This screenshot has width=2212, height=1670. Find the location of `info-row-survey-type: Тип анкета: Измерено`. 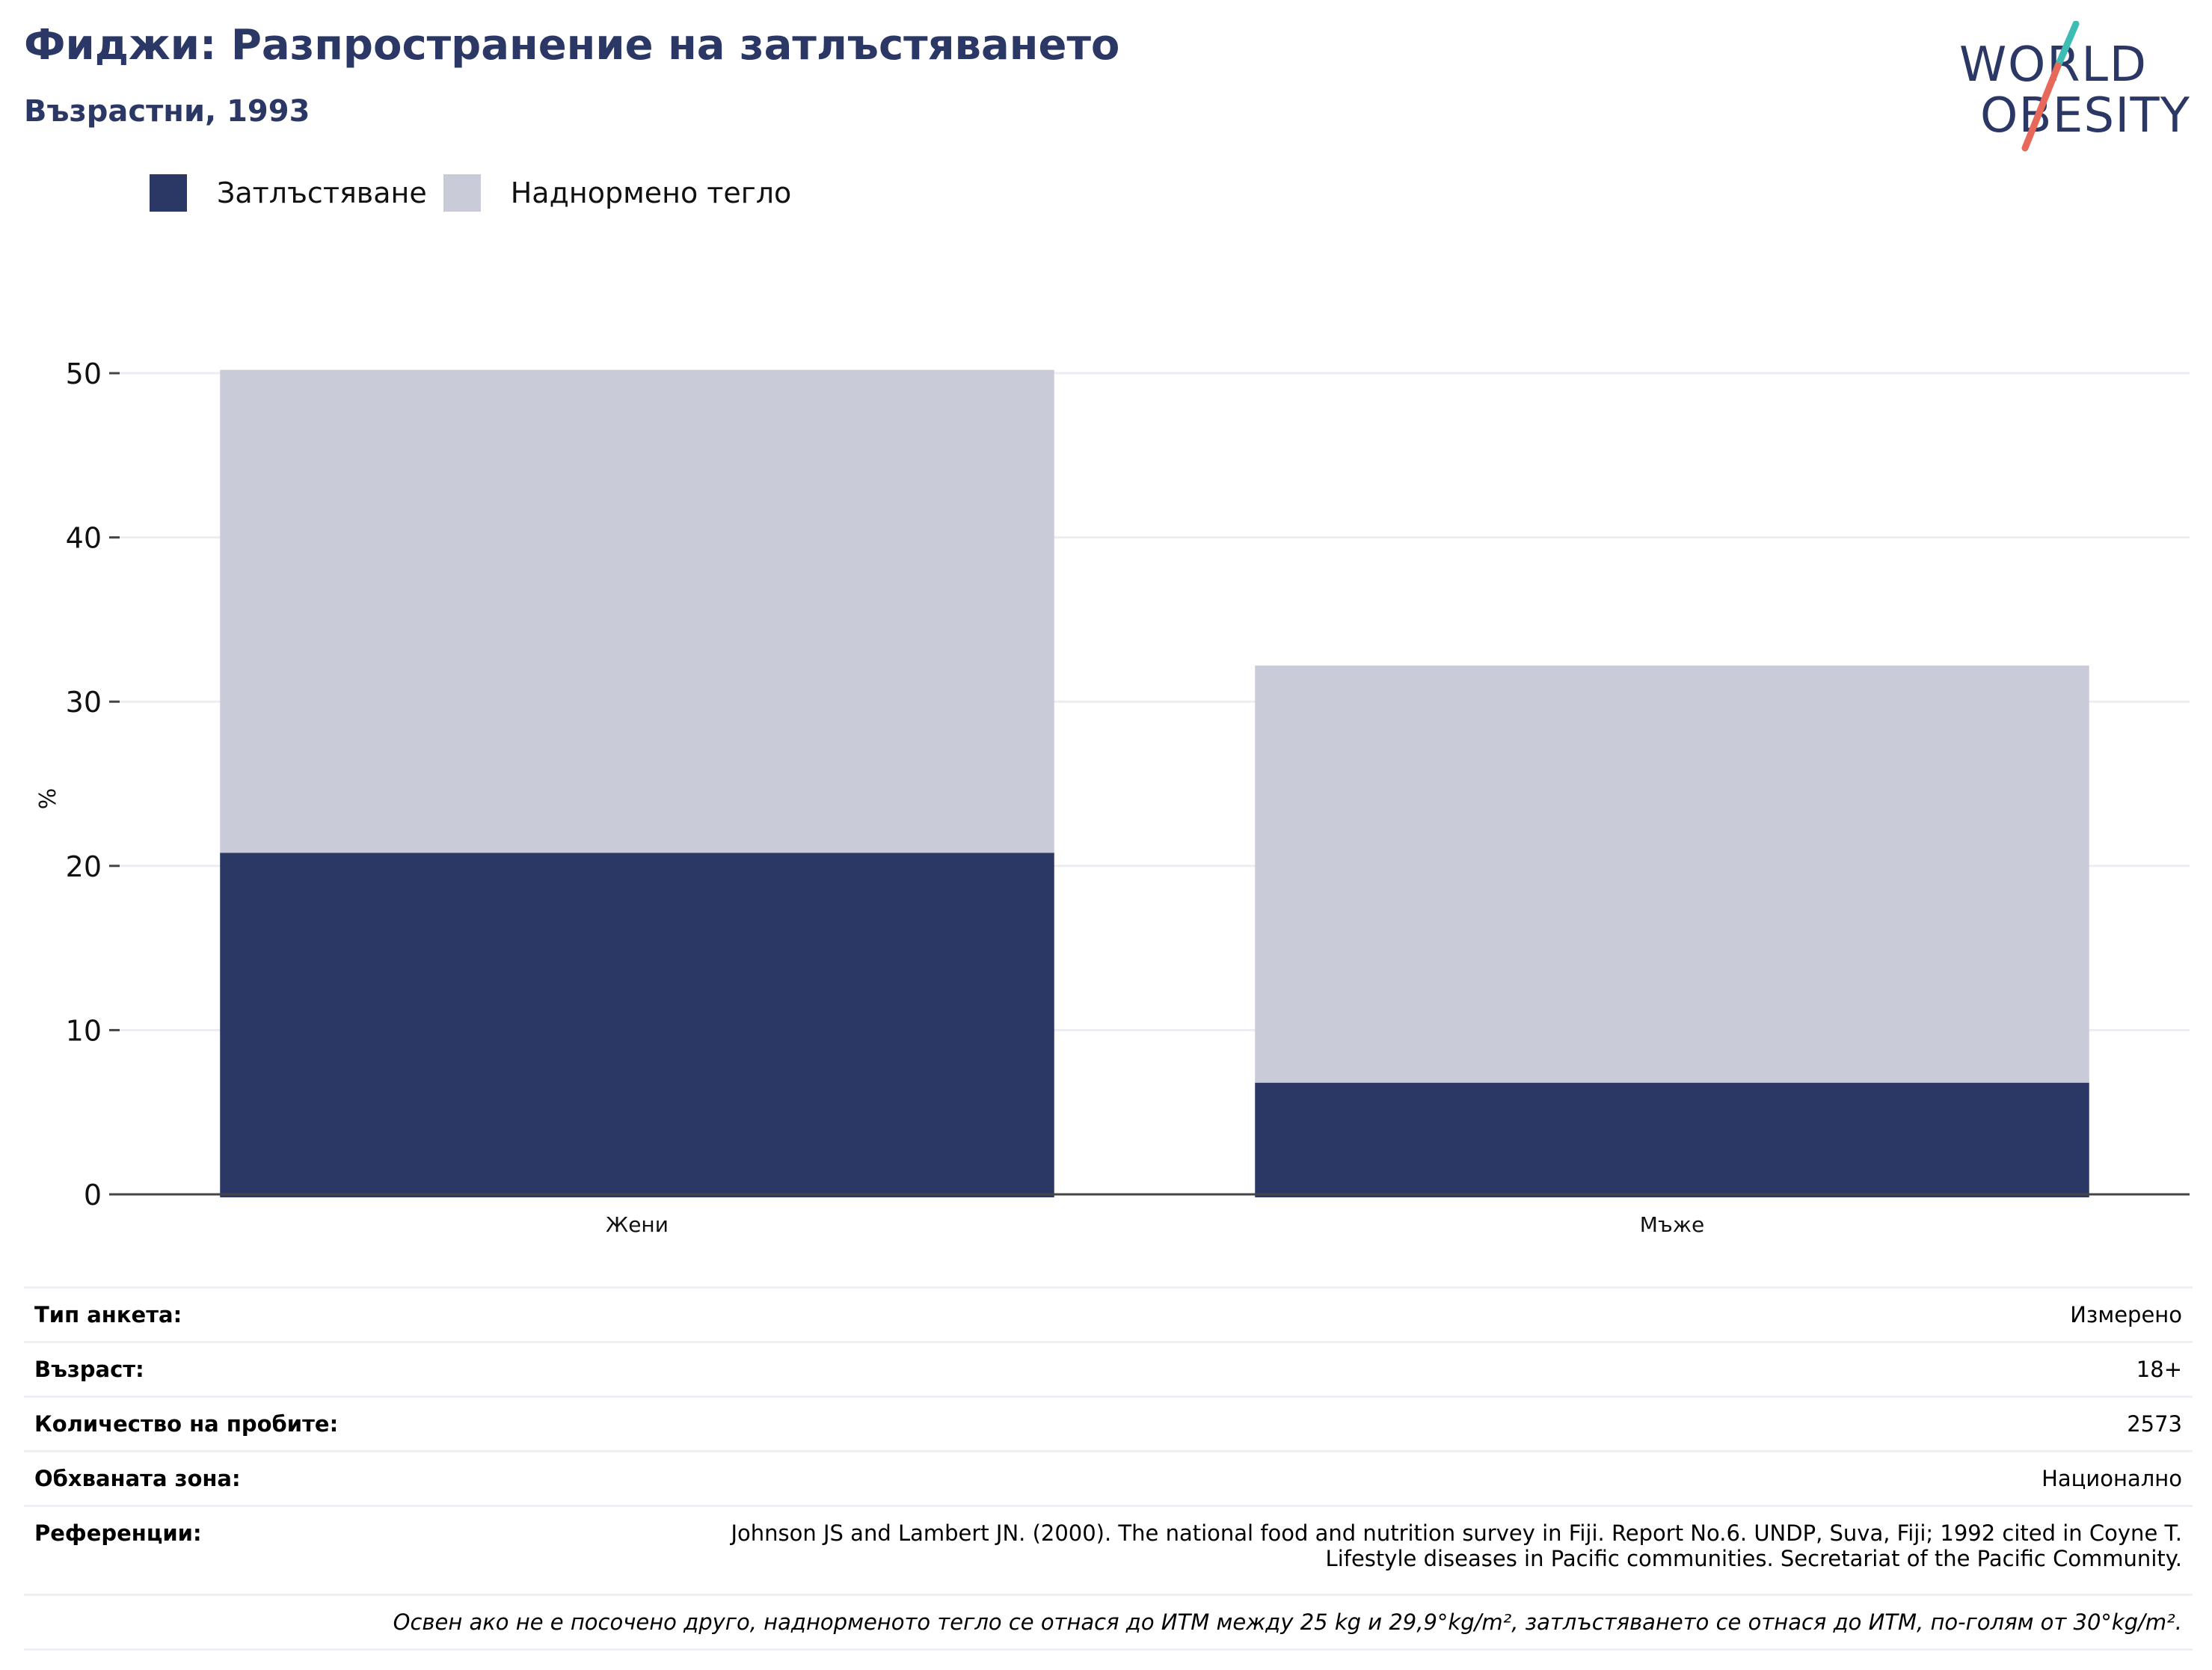

info-row-survey-type: Тип анкета: Измерено is located at coordinates (1108, 1314).